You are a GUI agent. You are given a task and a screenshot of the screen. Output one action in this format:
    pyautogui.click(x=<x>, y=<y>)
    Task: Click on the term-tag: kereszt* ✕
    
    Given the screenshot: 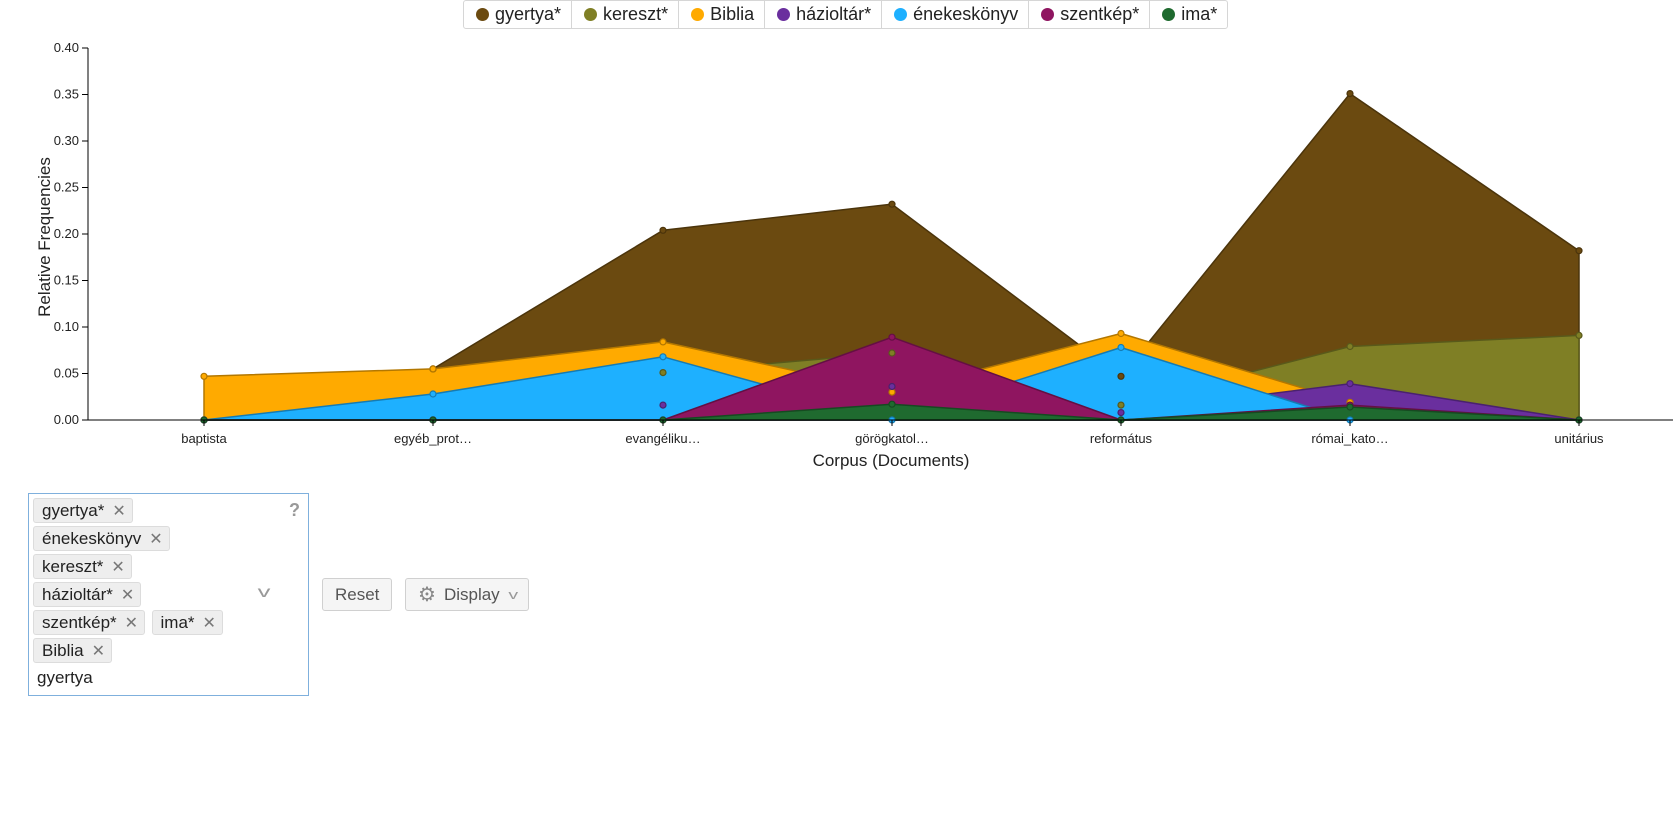 What is the action you would take?
    pyautogui.click(x=82, y=566)
    